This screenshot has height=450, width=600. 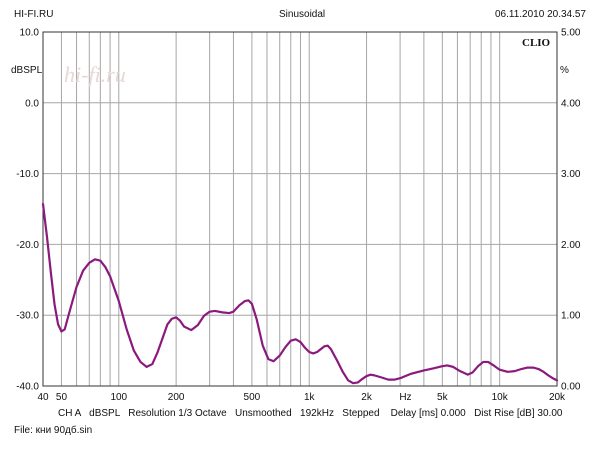 I want to click on y2-tick-label: 0.00, so click(x=571, y=387).